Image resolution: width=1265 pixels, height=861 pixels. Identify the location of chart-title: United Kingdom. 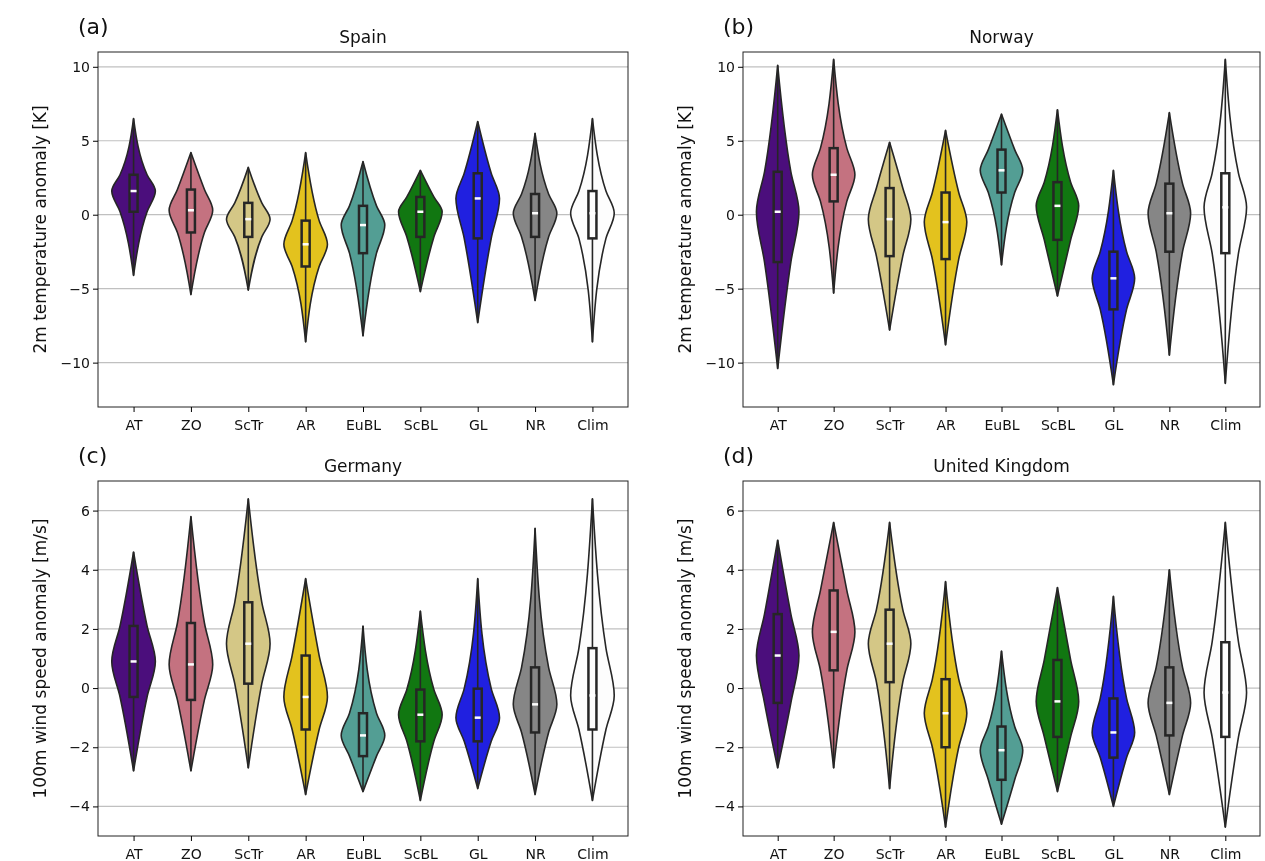
(1001, 466).